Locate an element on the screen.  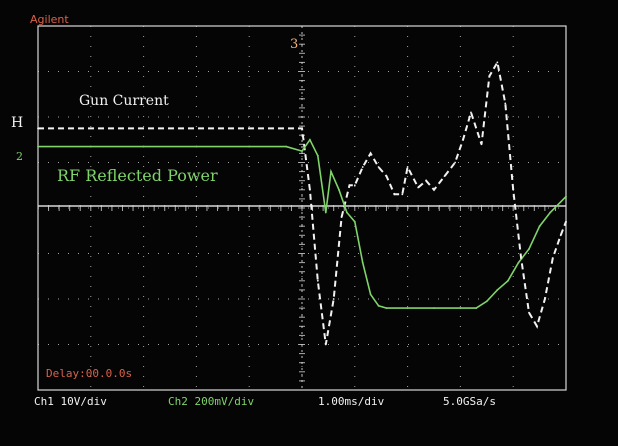
channel2-ground-marker: 2 is located at coordinates (19, 156).